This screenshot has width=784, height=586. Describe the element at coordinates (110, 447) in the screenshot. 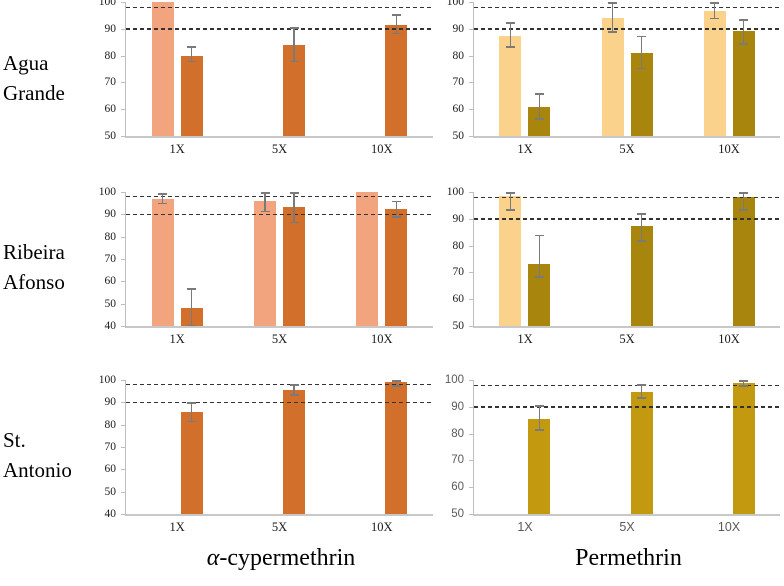

I see `y-tick-label: 70` at that location.